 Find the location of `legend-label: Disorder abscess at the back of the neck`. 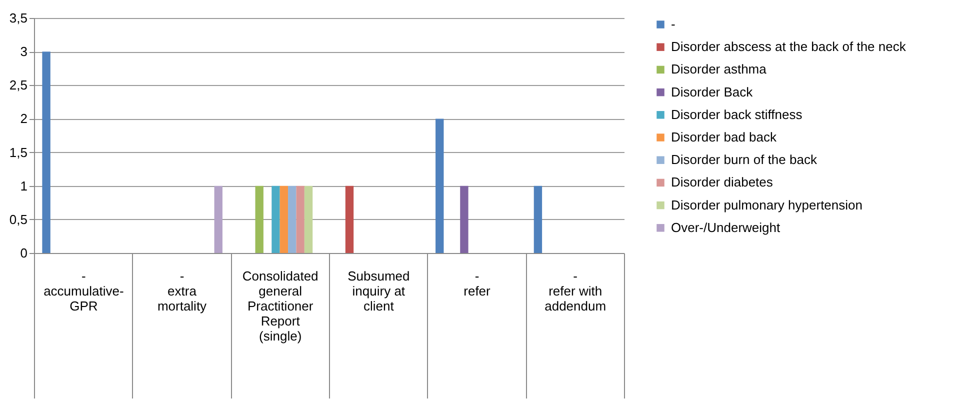

legend-label: Disorder abscess at the back of the neck is located at coordinates (788, 46).